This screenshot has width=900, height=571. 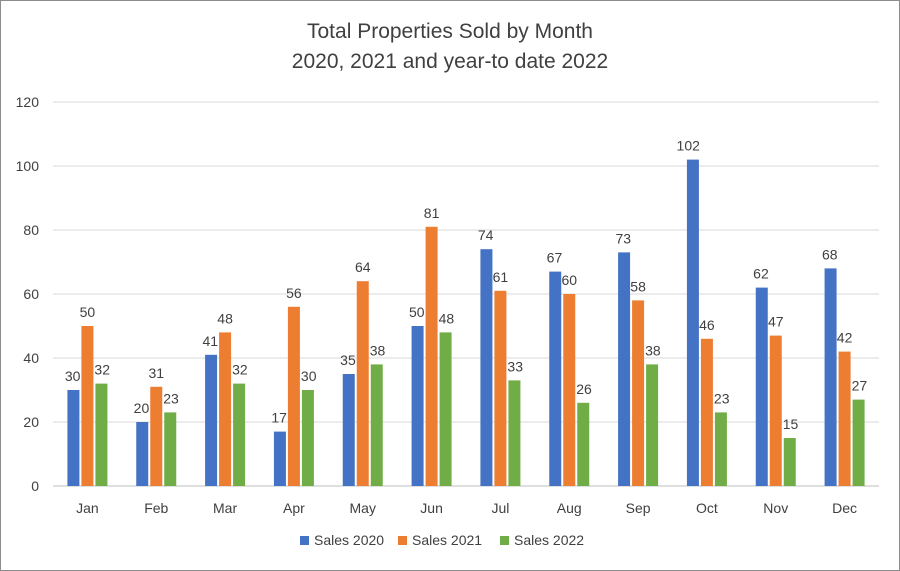 What do you see at coordinates (569, 280) in the screenshot?
I see `data-label: 60` at bounding box center [569, 280].